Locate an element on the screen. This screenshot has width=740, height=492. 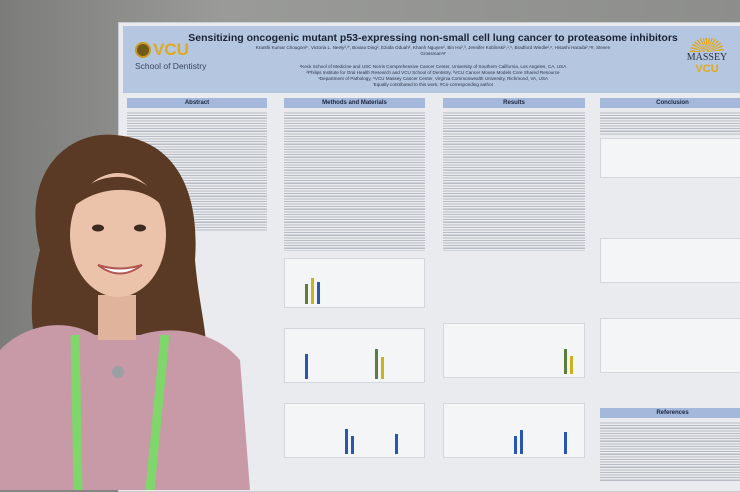
vcu-dentistry-logo: VCU School of Dentistry is located at coordinates (170, 55).